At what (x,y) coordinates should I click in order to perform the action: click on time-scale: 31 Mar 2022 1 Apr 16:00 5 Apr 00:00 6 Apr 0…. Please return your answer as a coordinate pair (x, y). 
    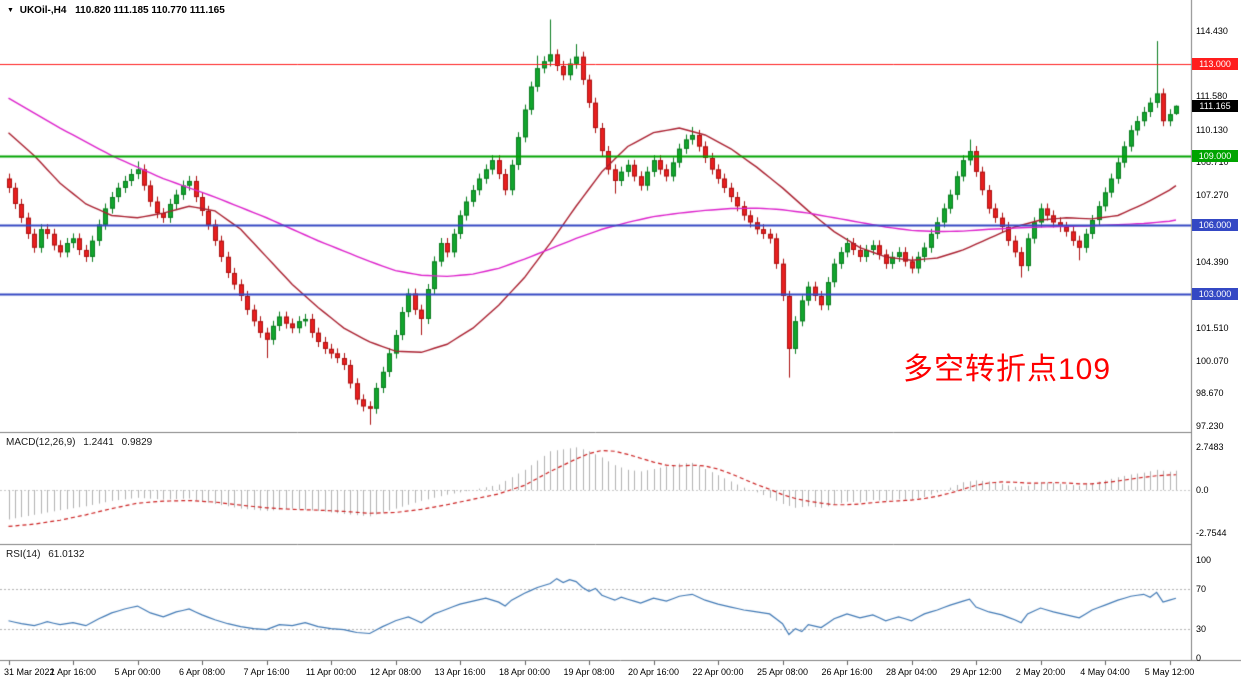
    Looking at the image, I should click on (620, 676).